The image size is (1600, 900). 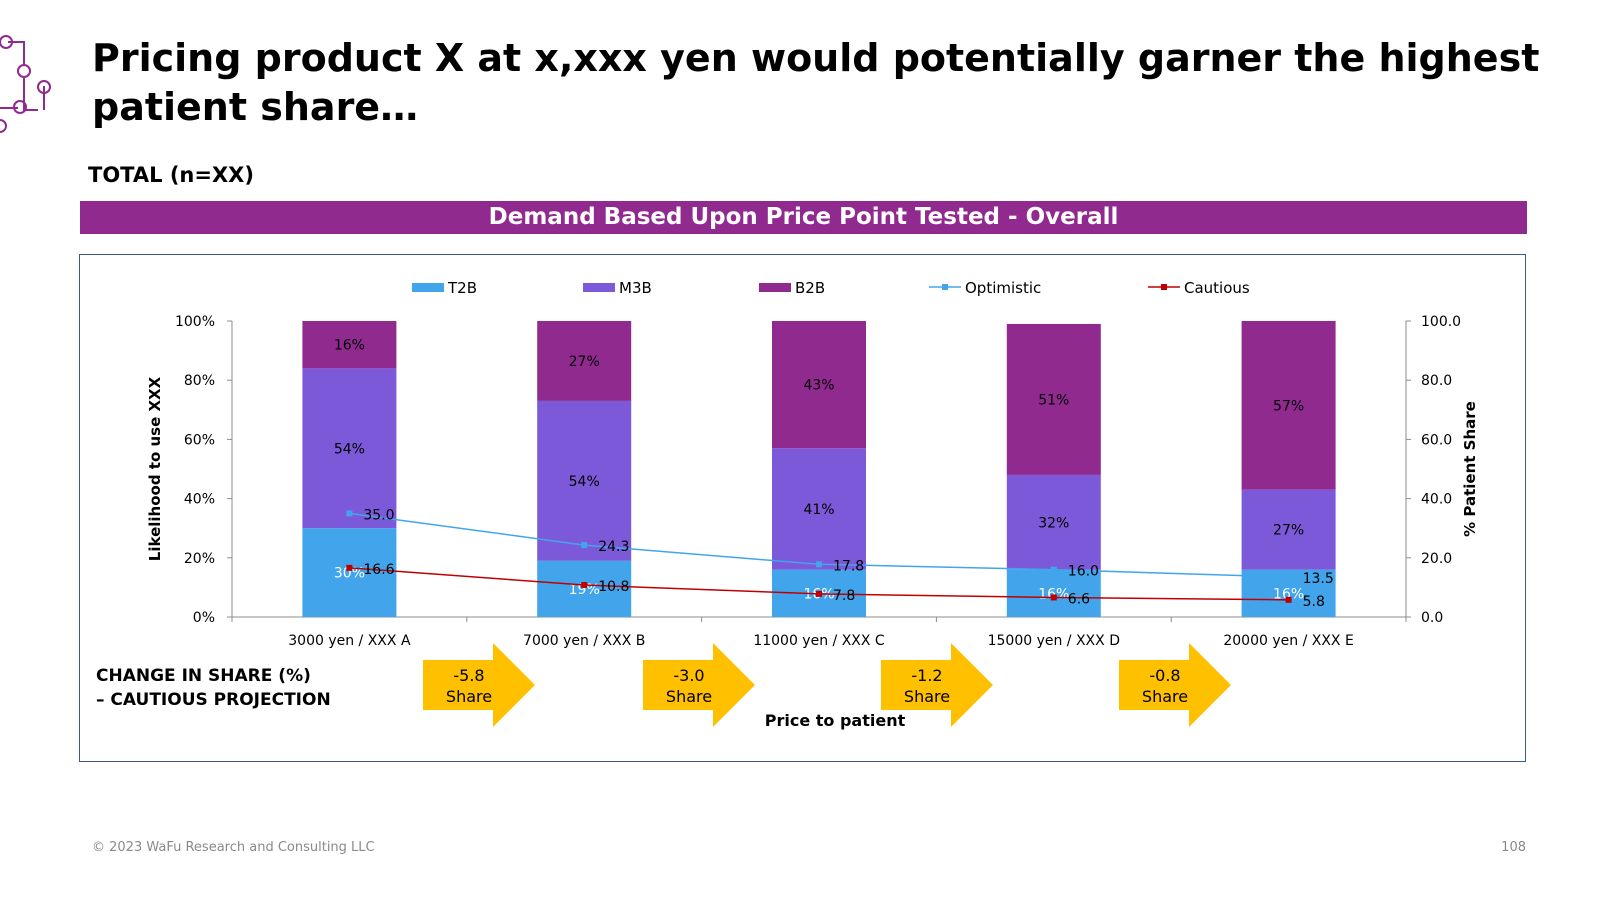 What do you see at coordinates (1217, 288) in the screenshot?
I see `legend-label: Cautious` at bounding box center [1217, 288].